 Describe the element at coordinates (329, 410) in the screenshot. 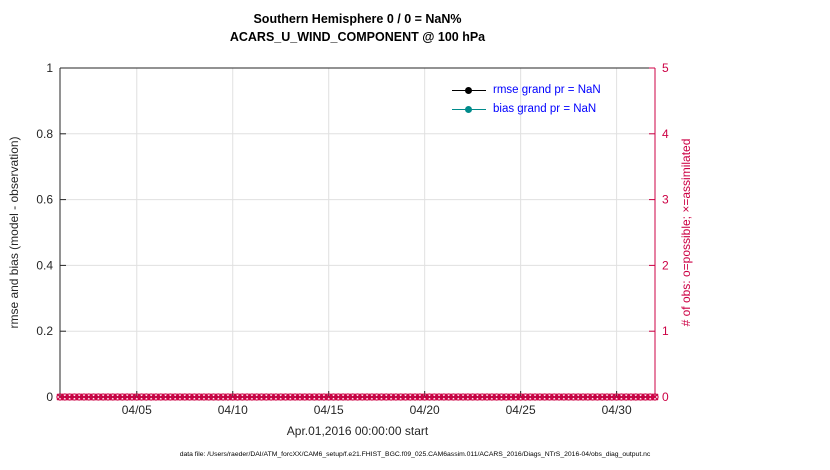

I see `svg-text: 04/15` at that location.